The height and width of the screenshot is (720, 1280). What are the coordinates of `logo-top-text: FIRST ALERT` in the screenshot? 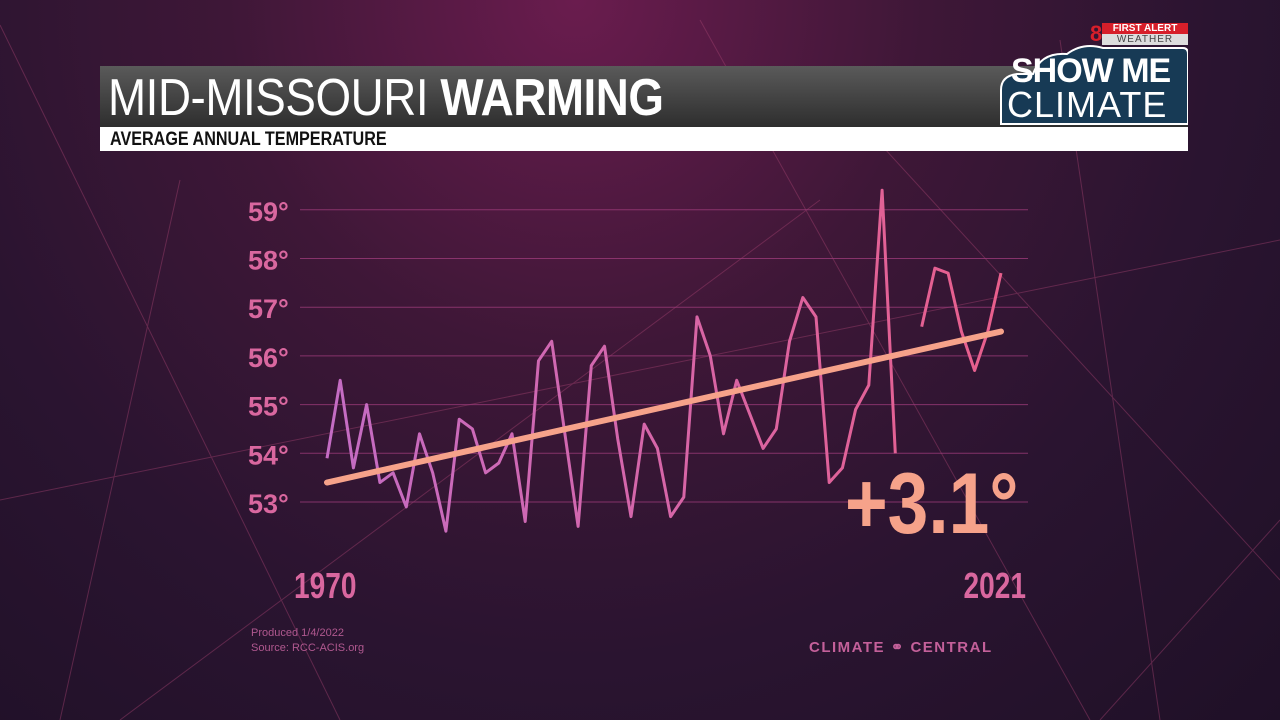 It's located at (1145, 28).